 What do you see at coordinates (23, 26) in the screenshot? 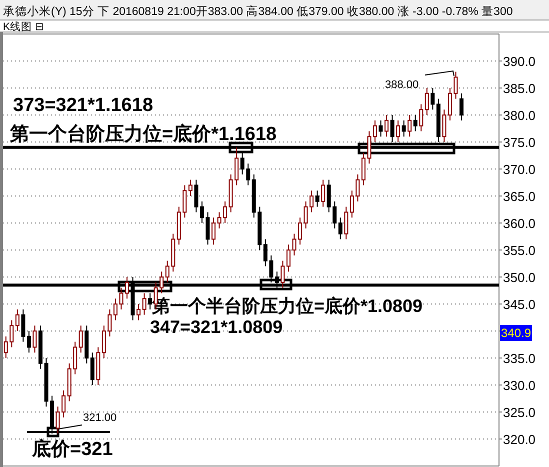
I see `chart-subtitle: K线图 ⊟` at bounding box center [23, 26].